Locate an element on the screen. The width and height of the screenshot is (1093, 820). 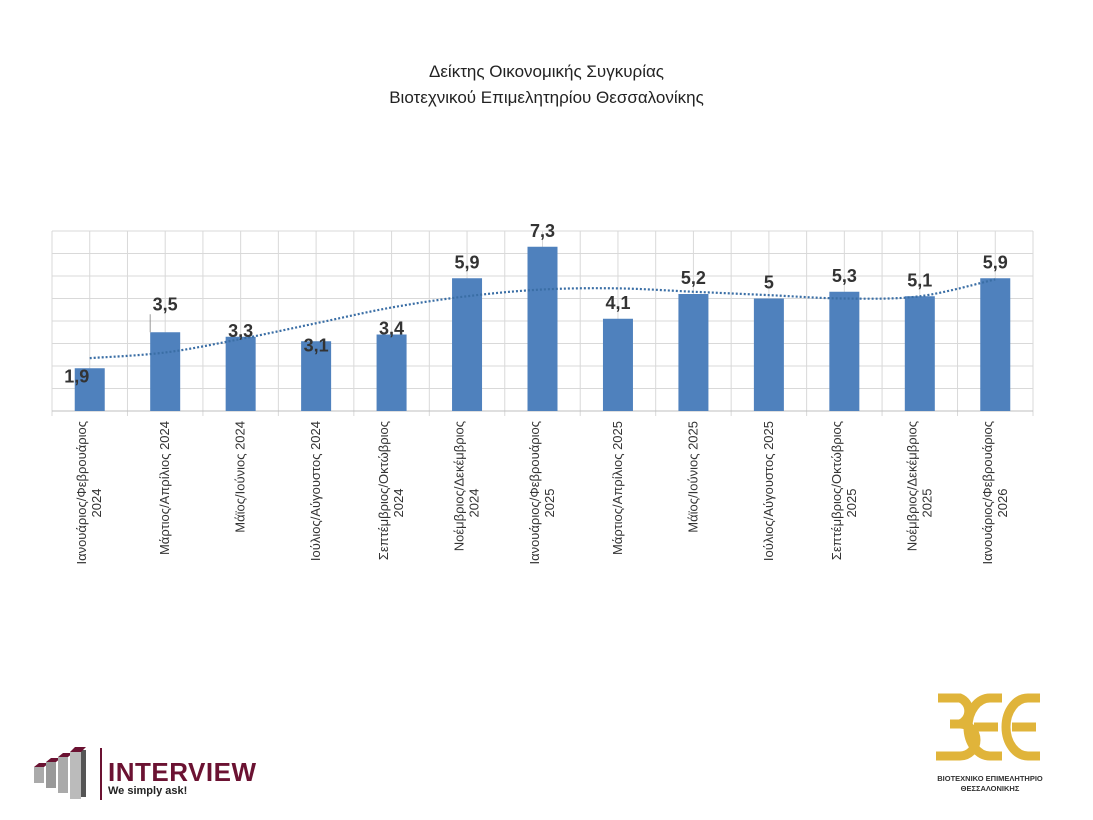
category-label-line: Μάρτιος/Απρίλιος 2024 is located at coordinates (164, 488).